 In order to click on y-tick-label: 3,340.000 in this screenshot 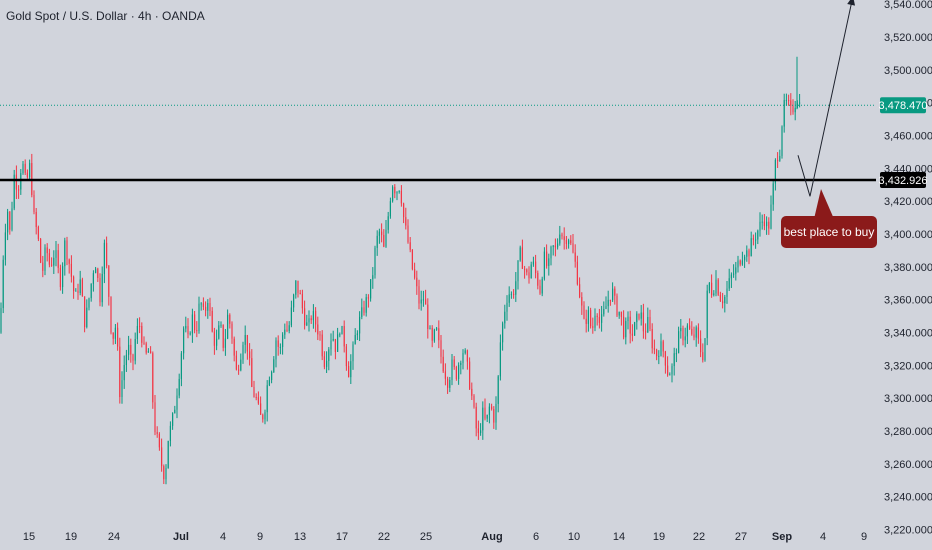, I will do `click(908, 334)`.